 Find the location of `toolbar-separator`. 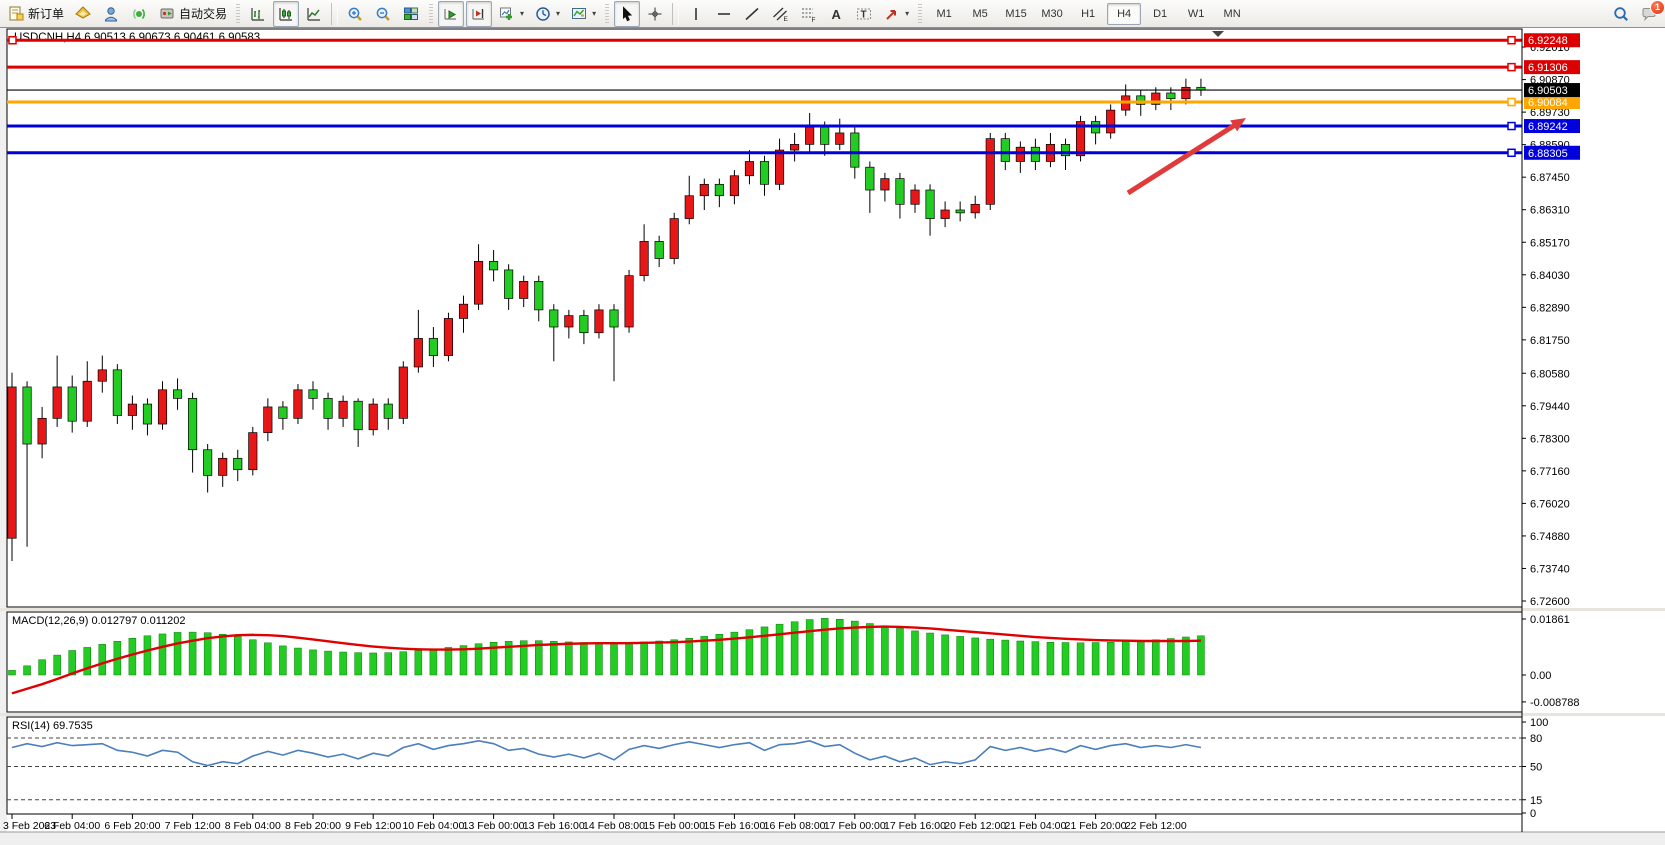

toolbar-separator is located at coordinates (335, 13).